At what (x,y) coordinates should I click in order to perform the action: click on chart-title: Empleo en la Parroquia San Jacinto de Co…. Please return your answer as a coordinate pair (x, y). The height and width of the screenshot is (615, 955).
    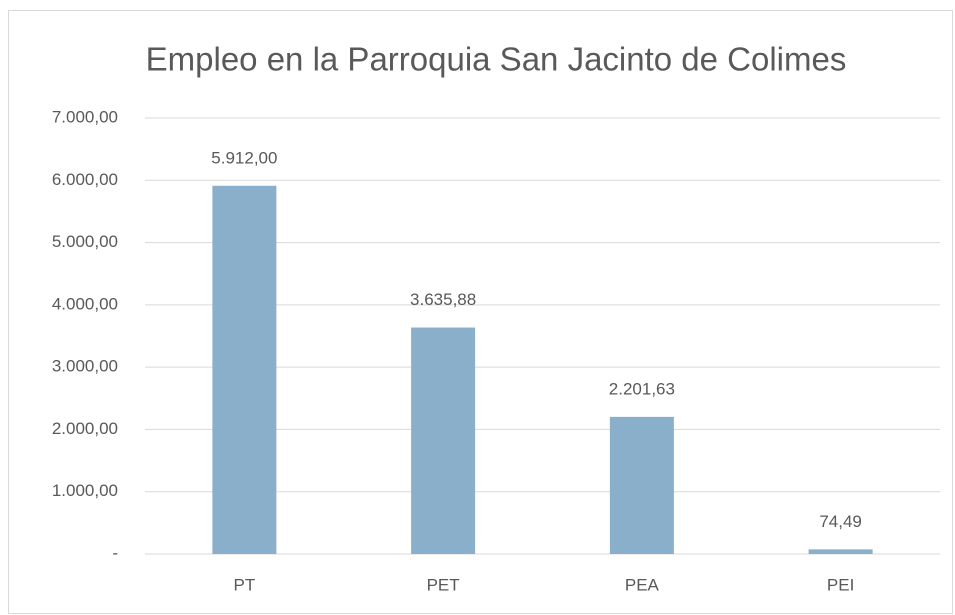
    Looking at the image, I should click on (496, 59).